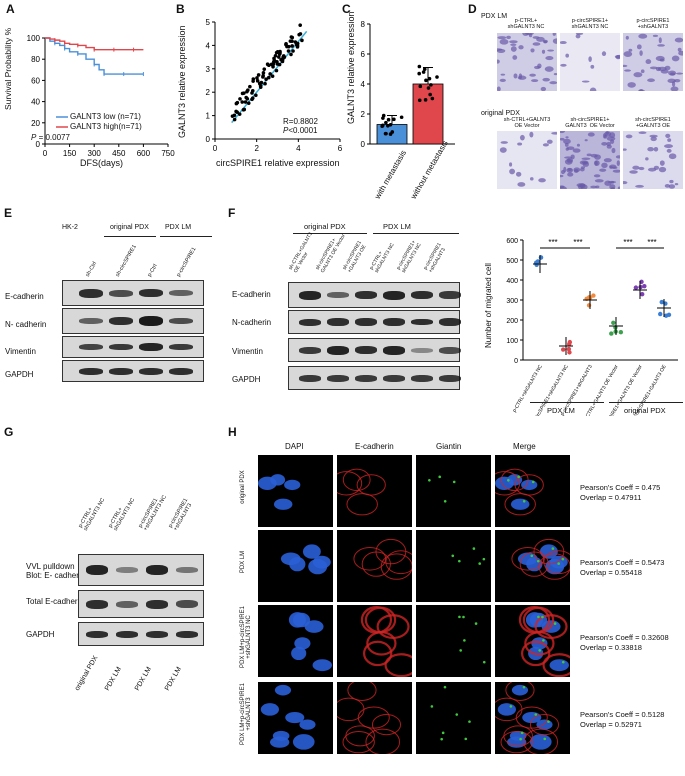 The height and width of the screenshot is (776, 685). What do you see at coordinates (70, 153) in the screenshot?
I see `x-tick-label: 150` at bounding box center [70, 153].